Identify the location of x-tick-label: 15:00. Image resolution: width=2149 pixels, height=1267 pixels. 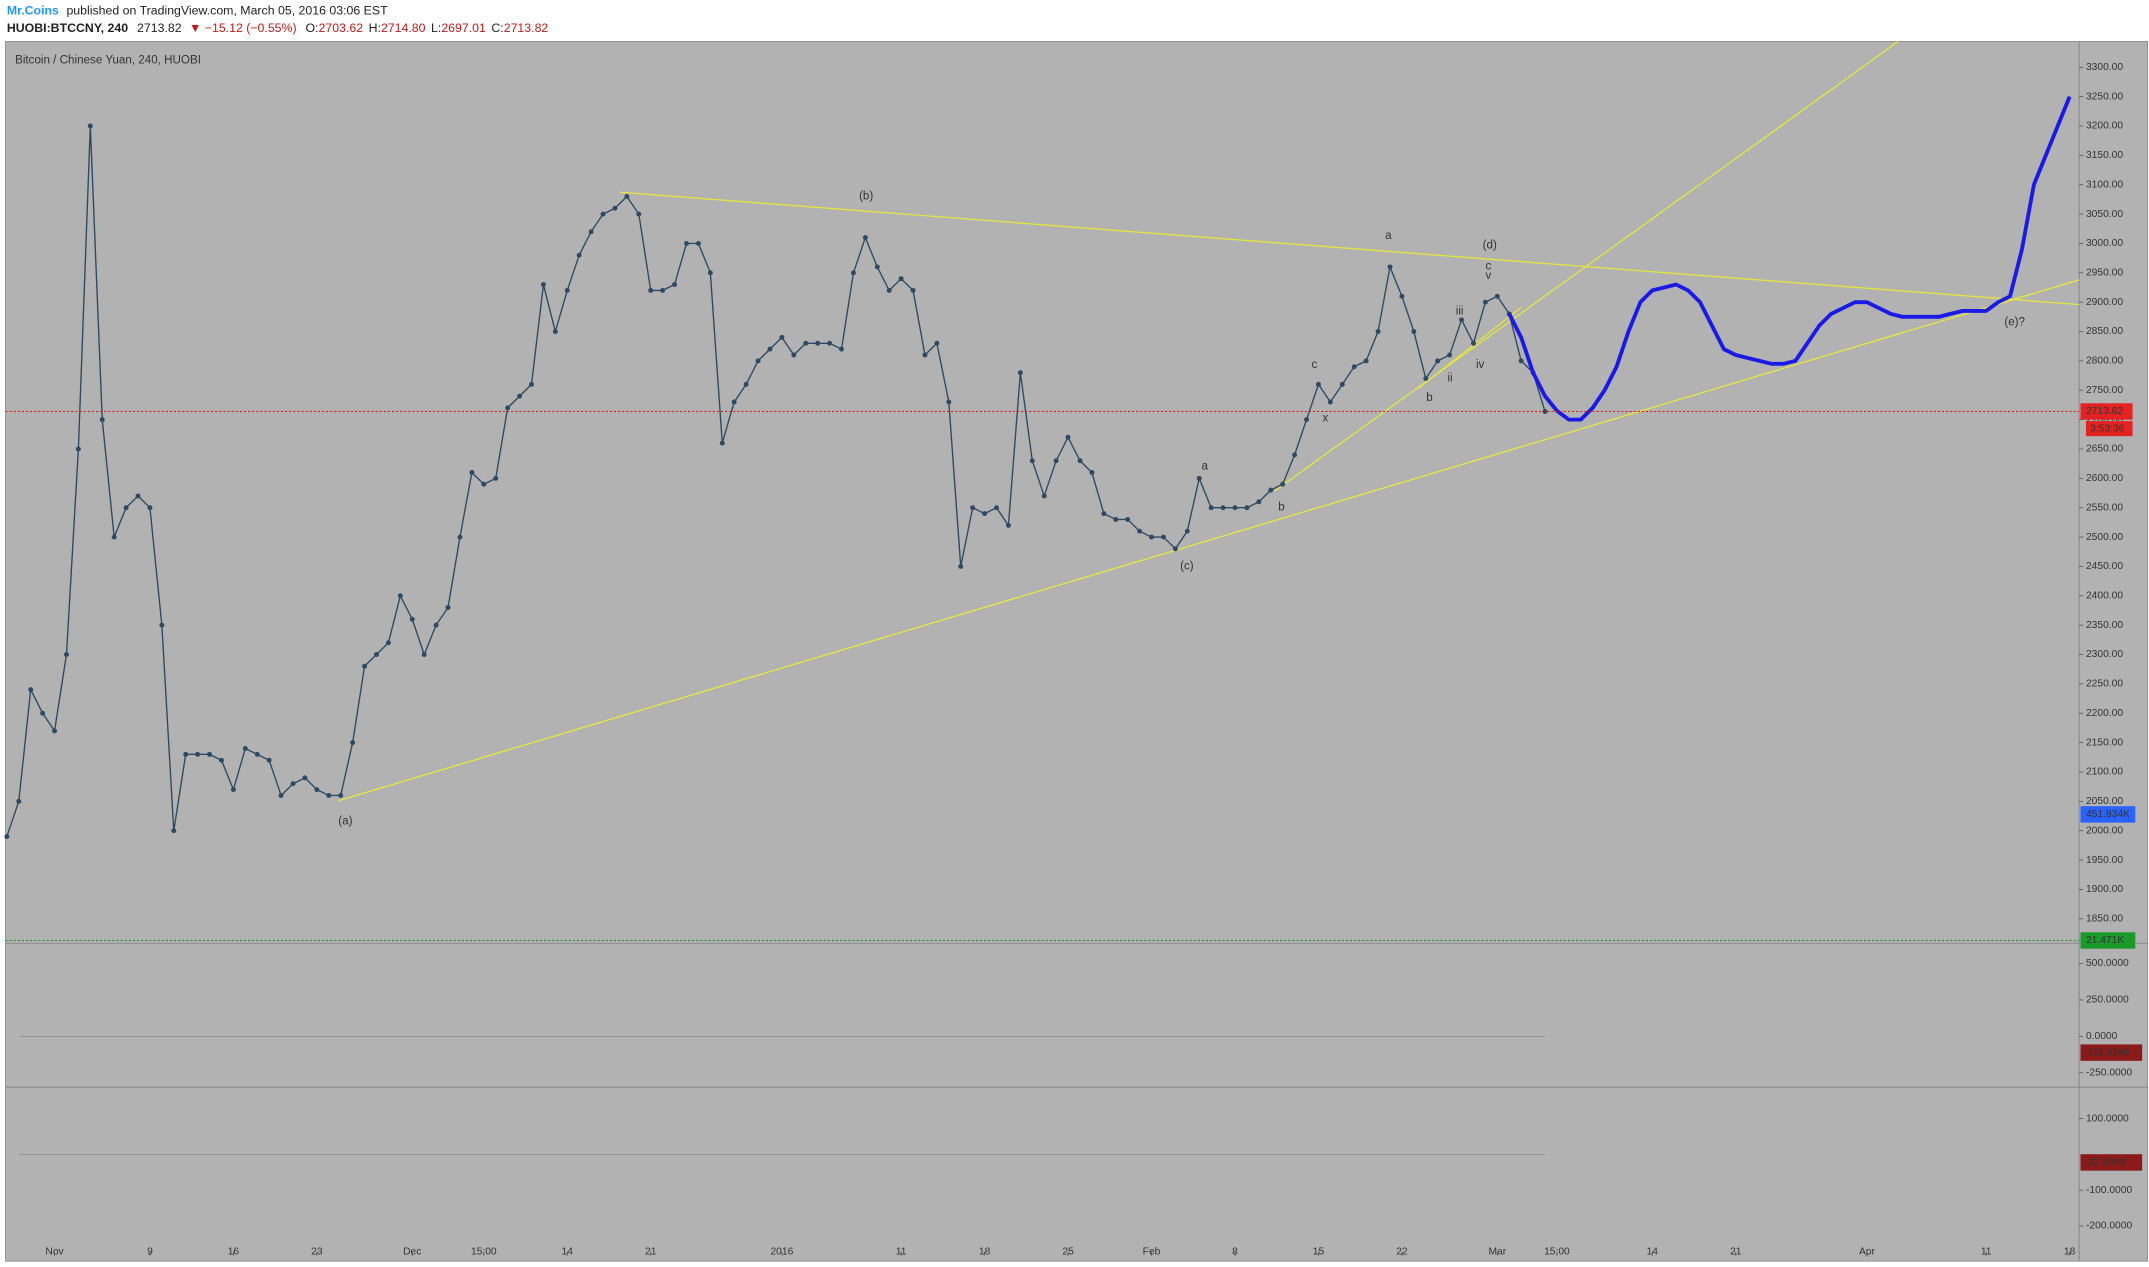
(484, 1251).